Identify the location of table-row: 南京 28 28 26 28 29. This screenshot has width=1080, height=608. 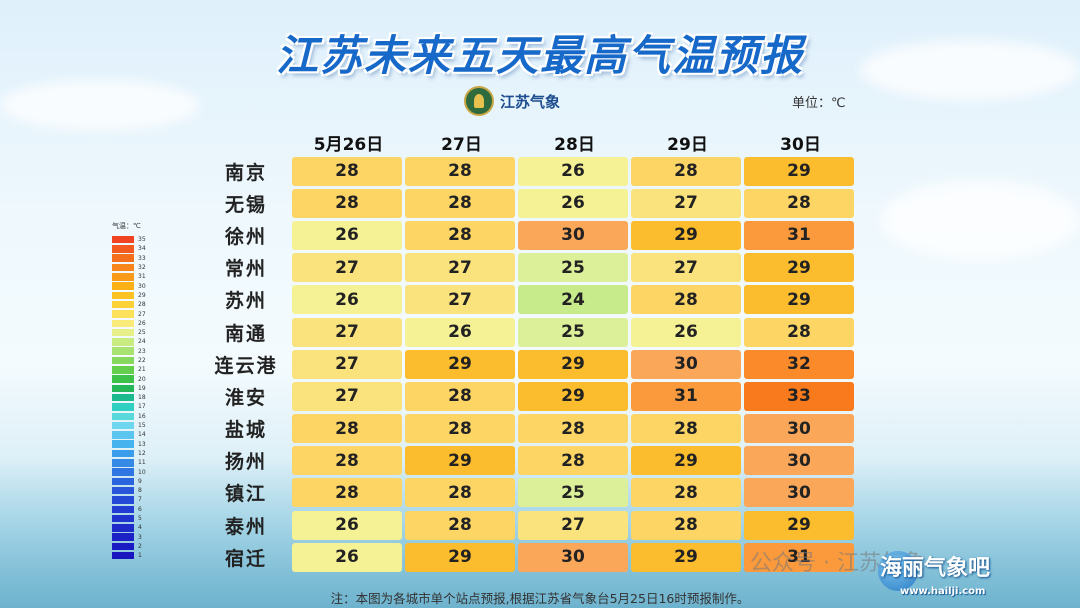
(528, 171).